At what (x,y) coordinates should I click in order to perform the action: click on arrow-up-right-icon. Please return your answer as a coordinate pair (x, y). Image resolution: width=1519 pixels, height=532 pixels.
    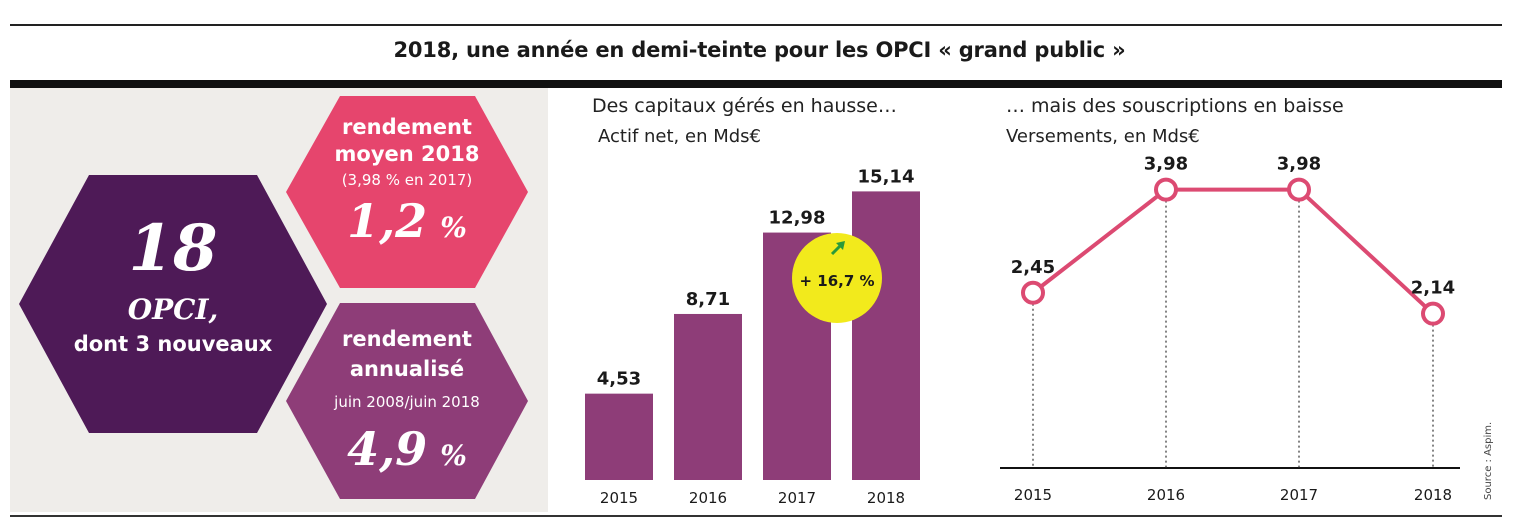
    Looking at the image, I should click on (837, 248).